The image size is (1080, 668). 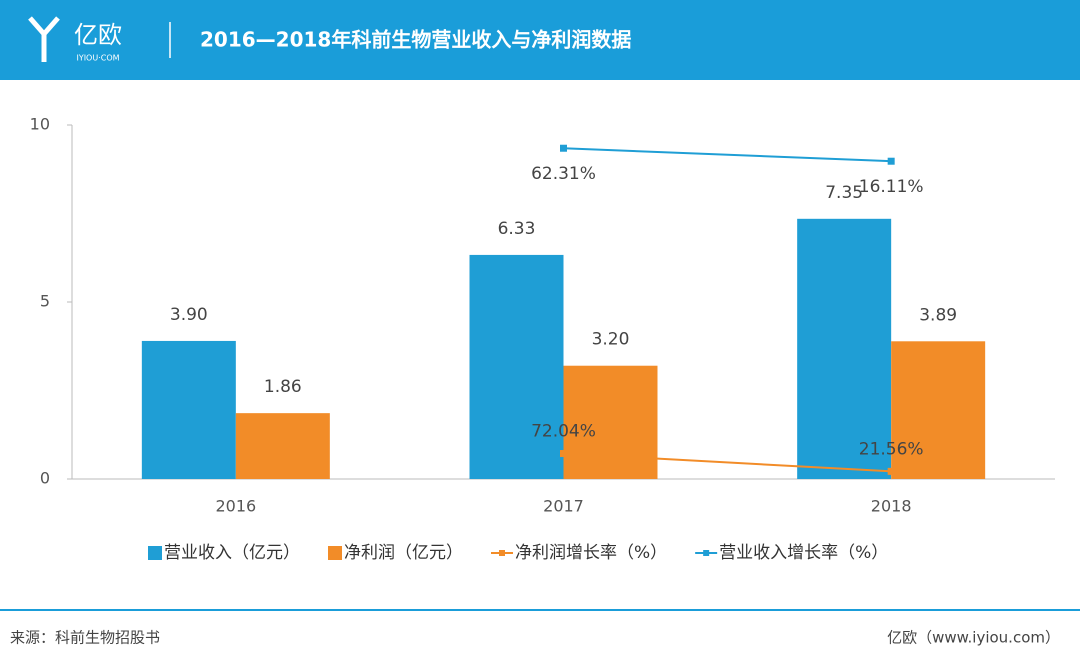 What do you see at coordinates (938, 315) in the screenshot?
I see `data-label: 3.89` at bounding box center [938, 315].